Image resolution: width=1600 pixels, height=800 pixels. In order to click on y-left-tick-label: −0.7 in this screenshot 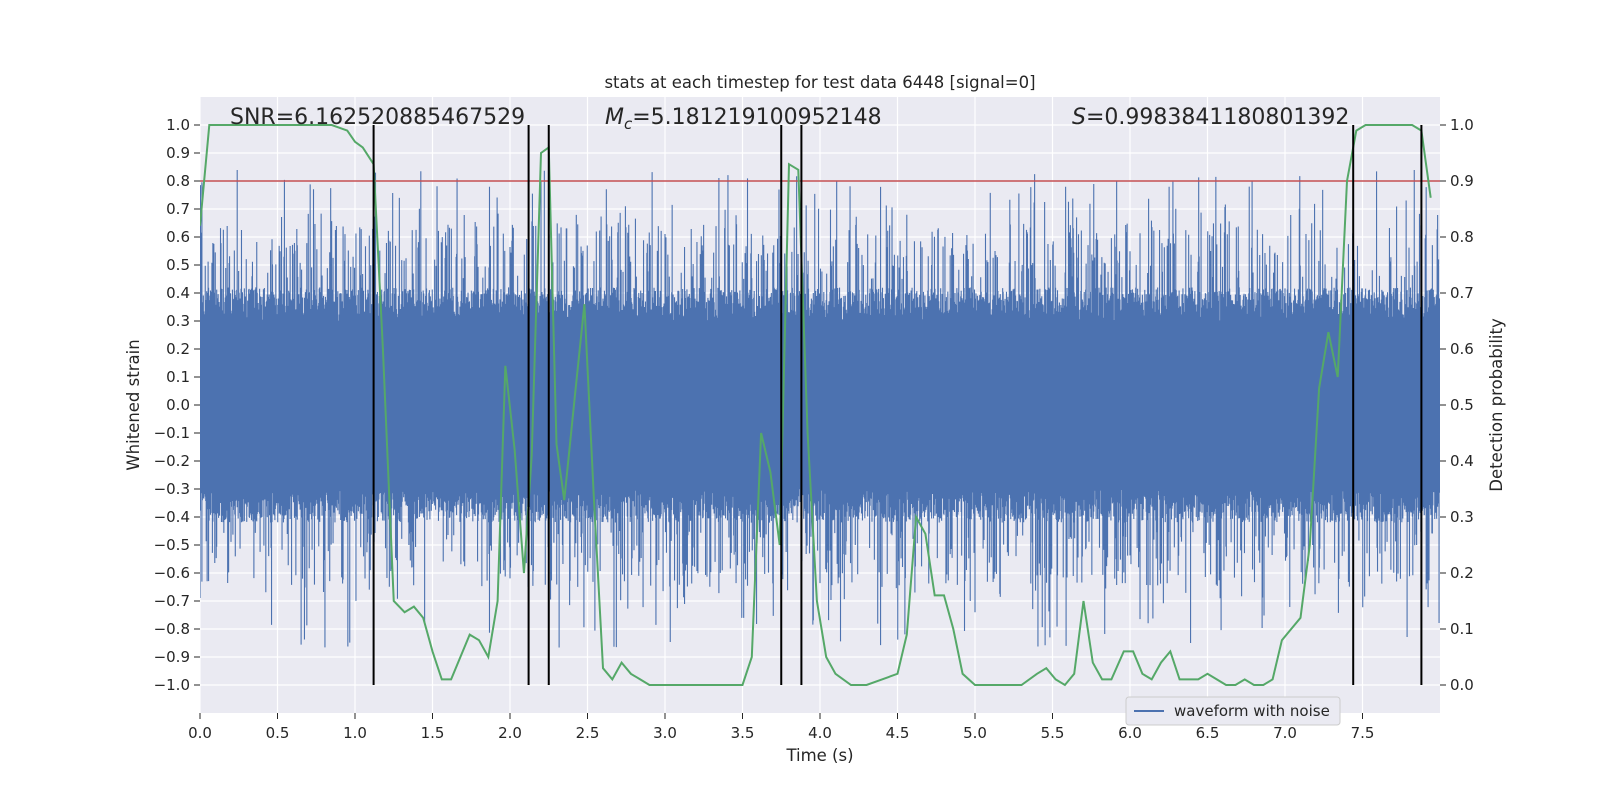, I will do `click(172, 601)`.